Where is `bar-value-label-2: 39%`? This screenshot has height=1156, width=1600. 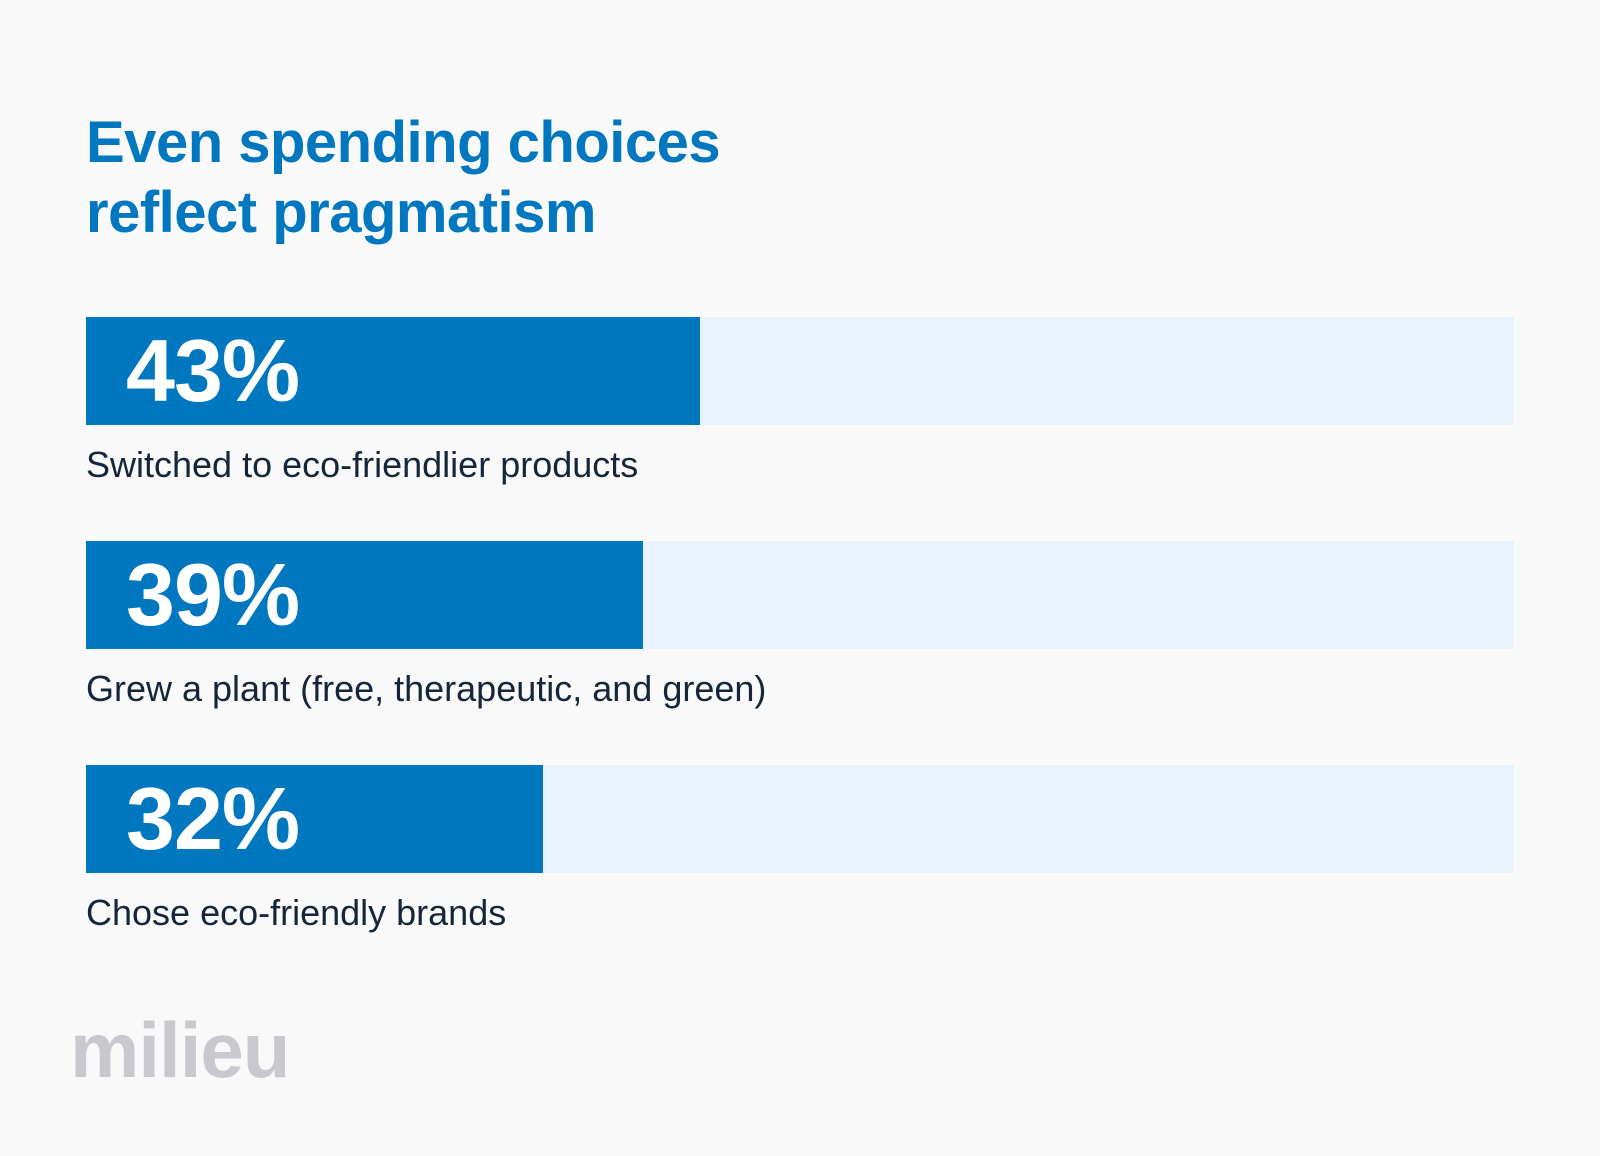
bar-value-label-2: 39% is located at coordinates (213, 594).